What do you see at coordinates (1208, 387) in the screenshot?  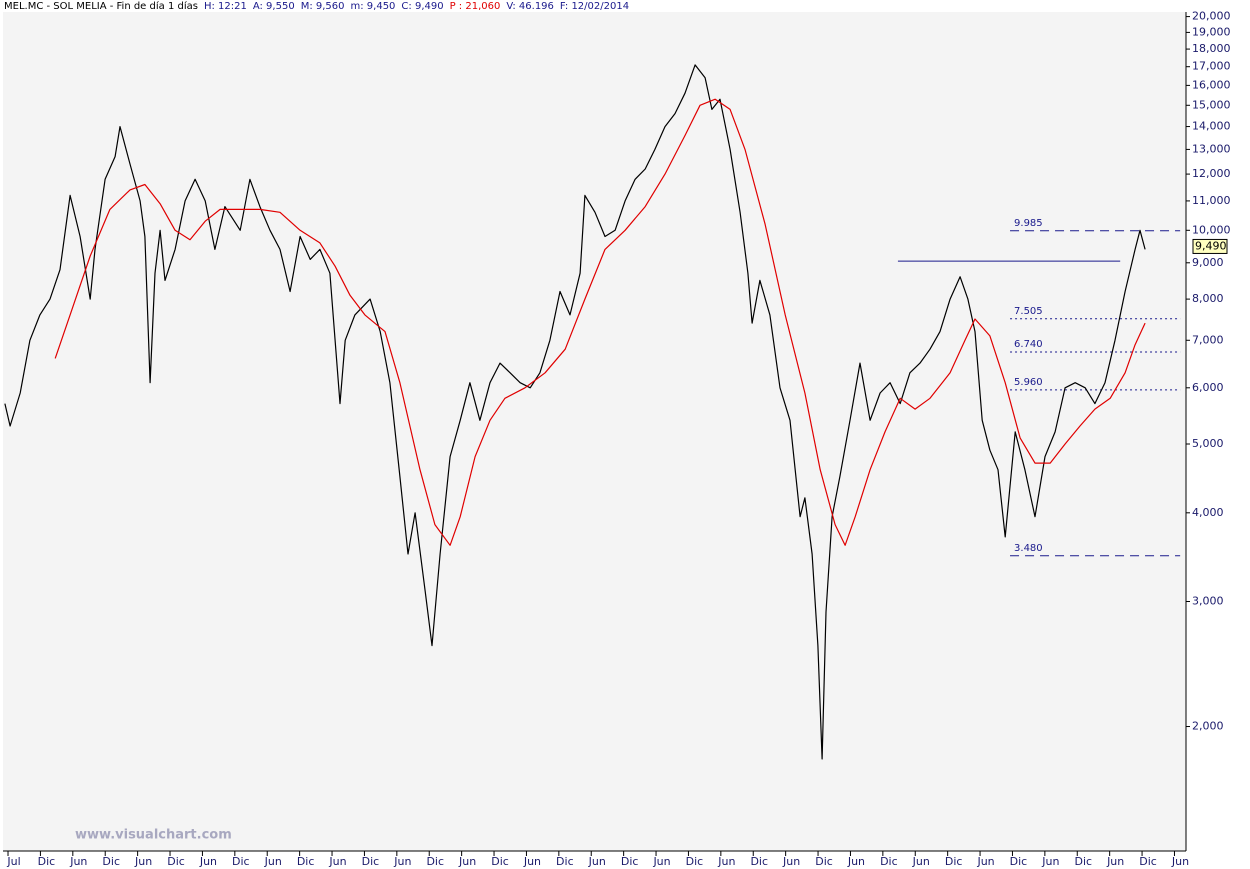 I see `y-tick-label: 6,000` at bounding box center [1208, 387].